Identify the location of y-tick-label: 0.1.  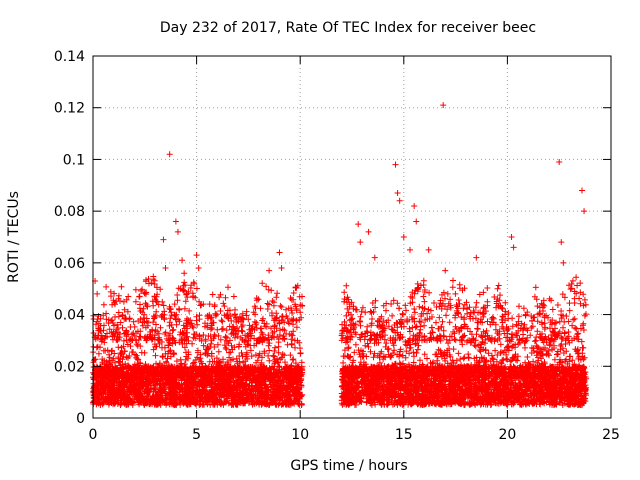
(74, 160).